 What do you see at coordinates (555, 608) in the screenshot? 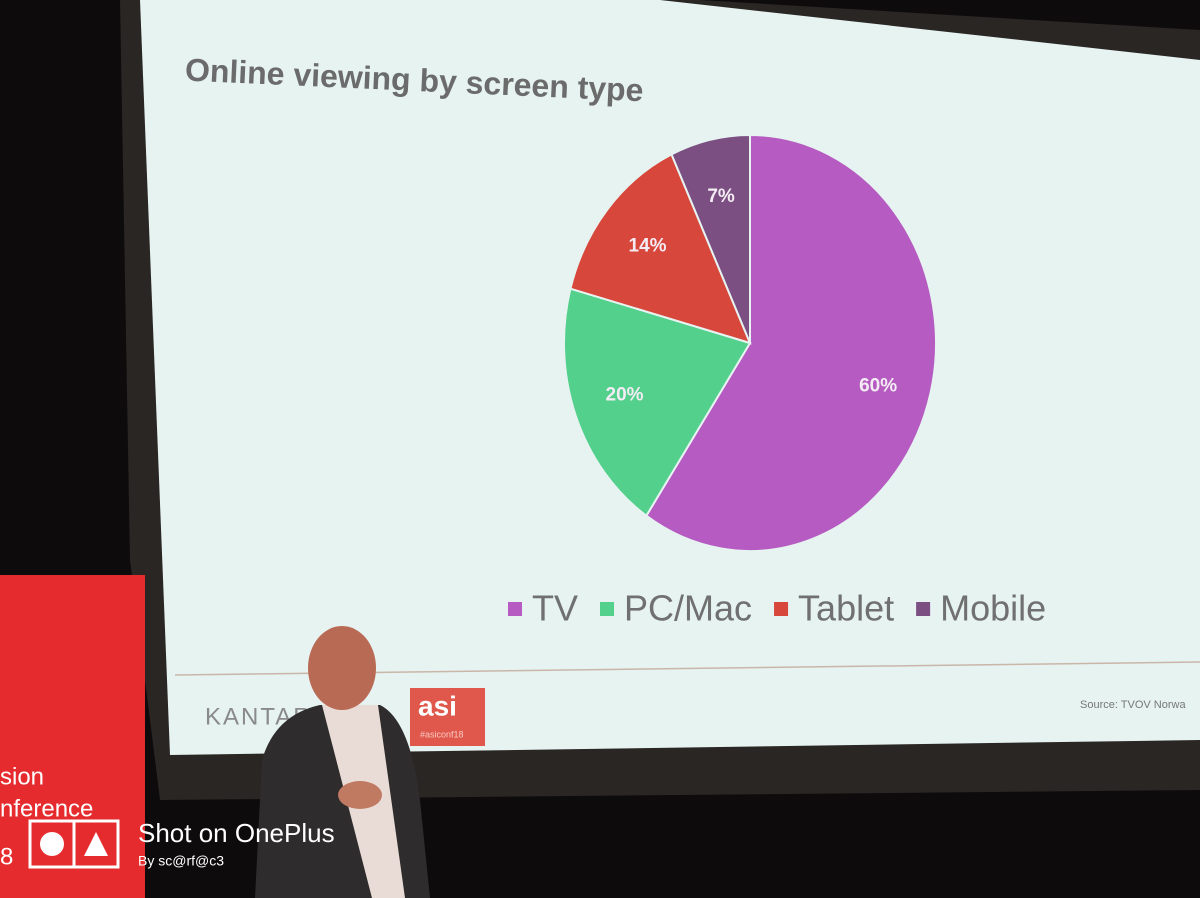
I see `legend-label: TV` at bounding box center [555, 608].